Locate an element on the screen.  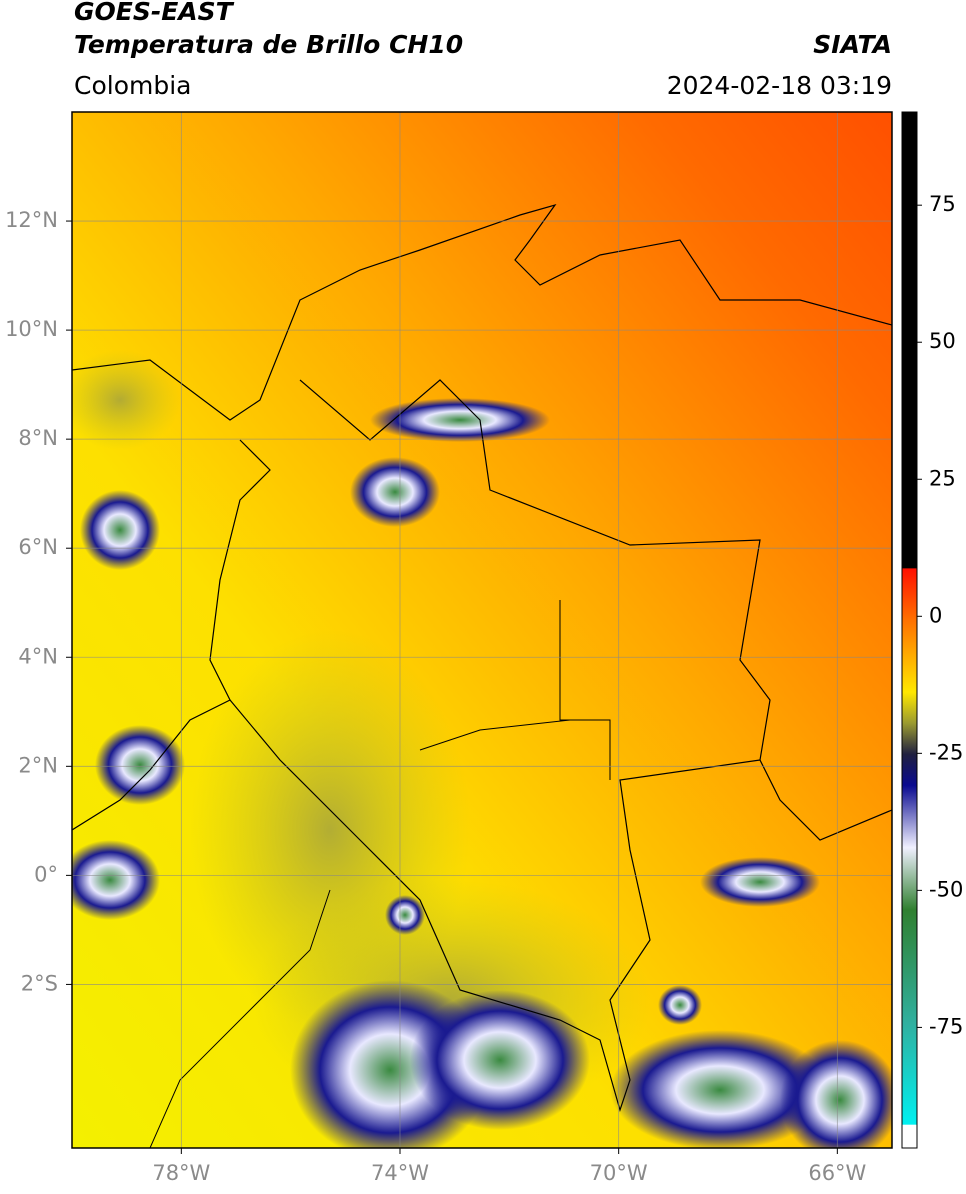
colorbar-tick-label: 25 is located at coordinates (942, 478).